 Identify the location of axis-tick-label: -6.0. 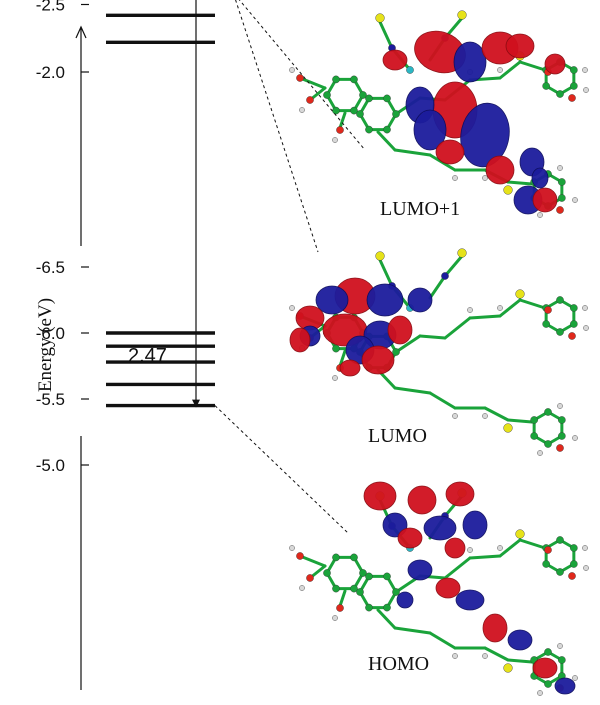
(50, 333).